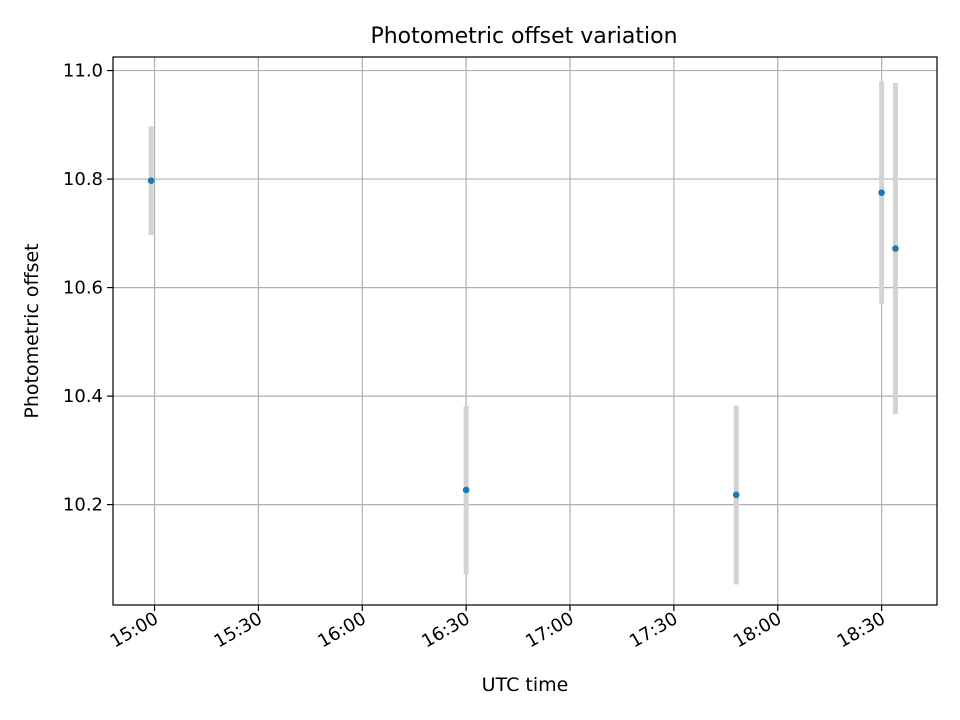 This screenshot has width=960, height=720. I want to click on x-tick-label: 18:00, so click(757, 630).